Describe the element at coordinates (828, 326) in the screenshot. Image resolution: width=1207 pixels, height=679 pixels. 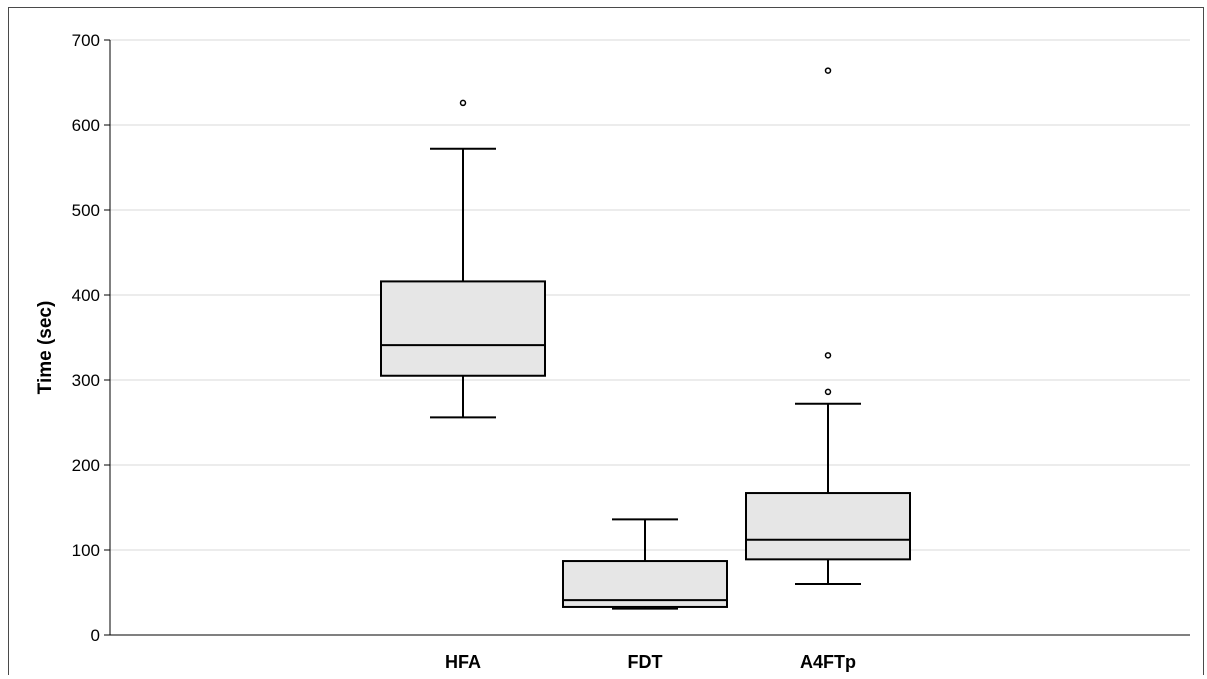
I see `box-a4ftp` at that location.